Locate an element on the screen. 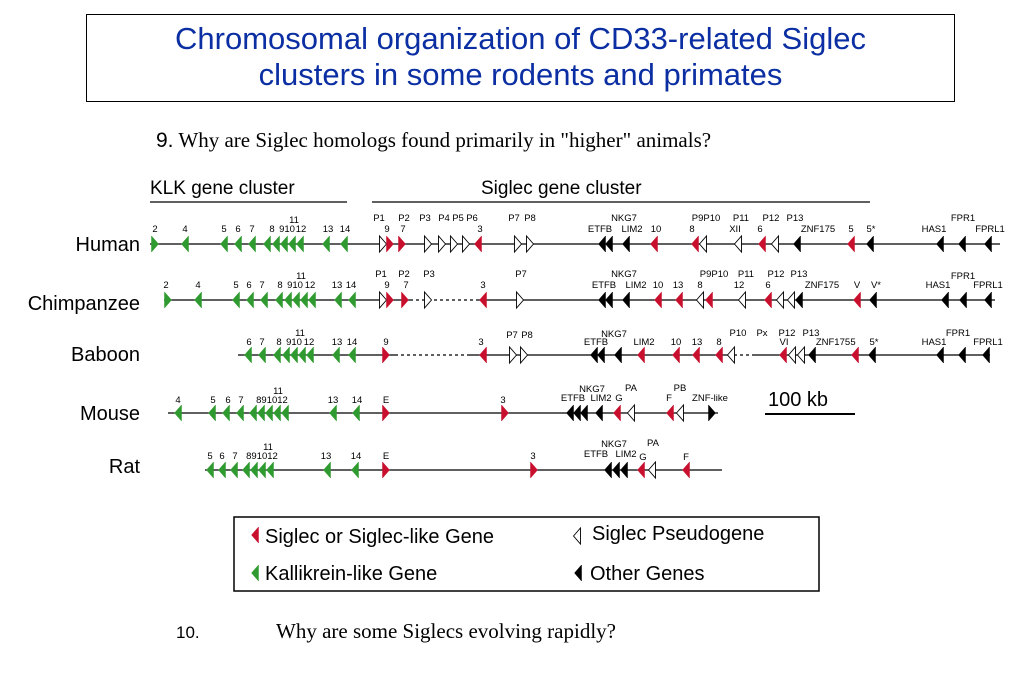  question-10-number: 10. is located at coordinates (188, 632).